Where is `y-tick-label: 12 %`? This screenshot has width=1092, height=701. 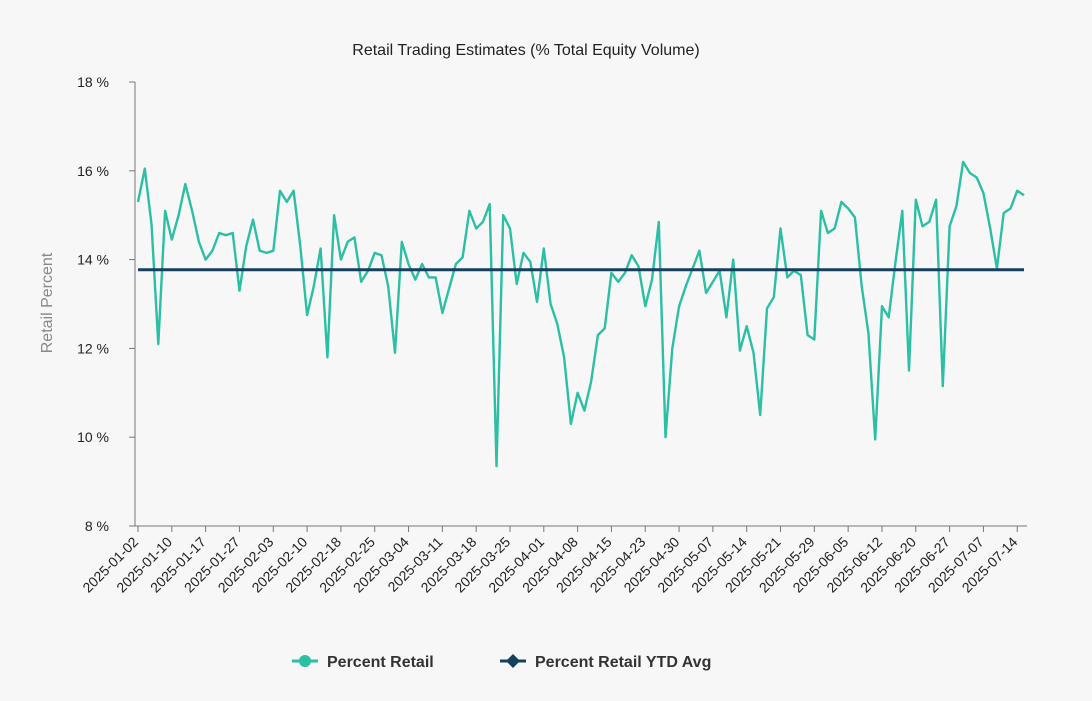 y-tick-label: 12 % is located at coordinates (93, 348).